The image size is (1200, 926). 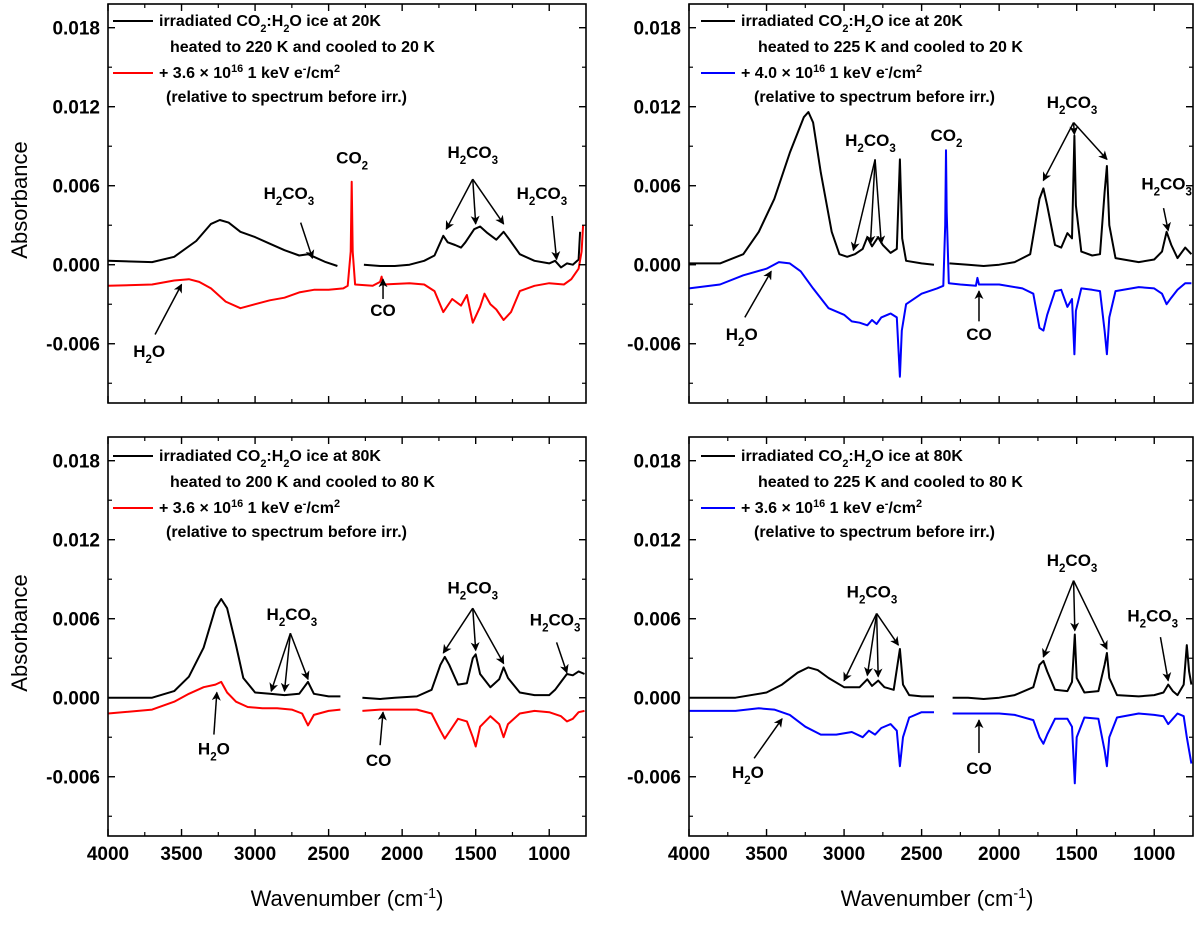 What do you see at coordinates (946, 138) in the screenshot?
I see `annotation-label-co2: CO2` at bounding box center [946, 138].